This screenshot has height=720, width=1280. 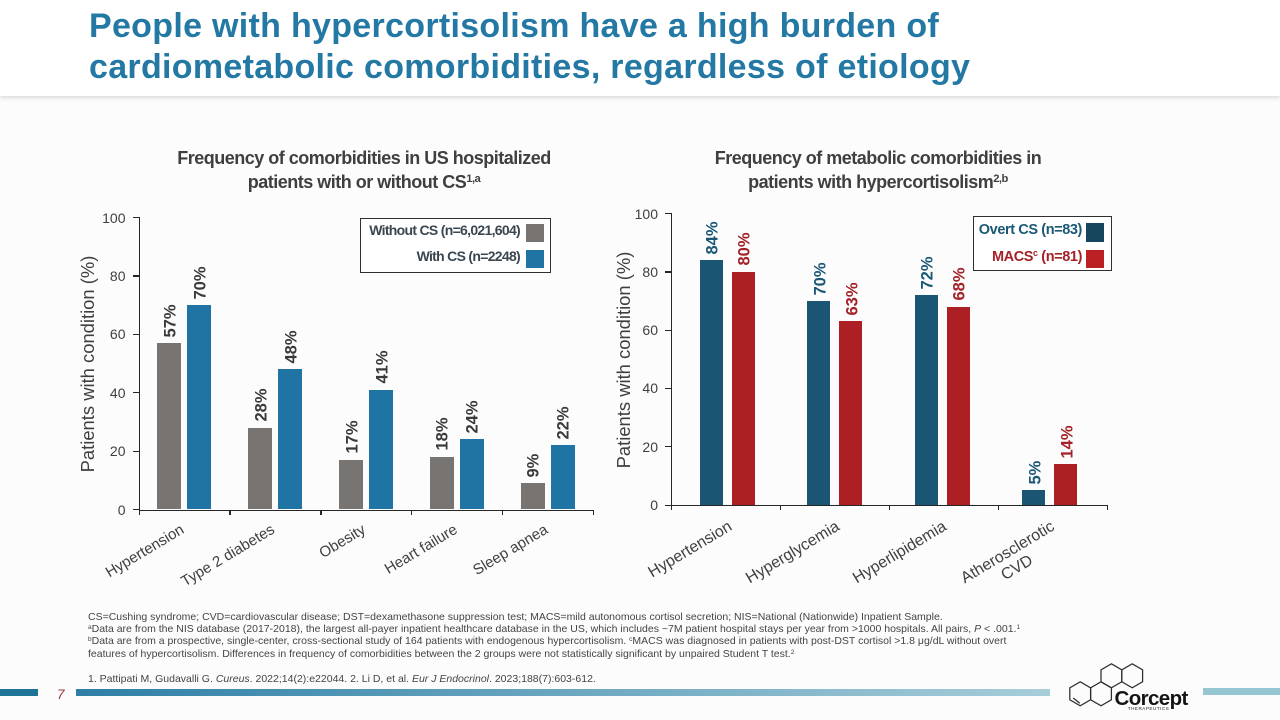 I want to click on svg-text: THERAPEUTICS, so click(x=1148, y=708).